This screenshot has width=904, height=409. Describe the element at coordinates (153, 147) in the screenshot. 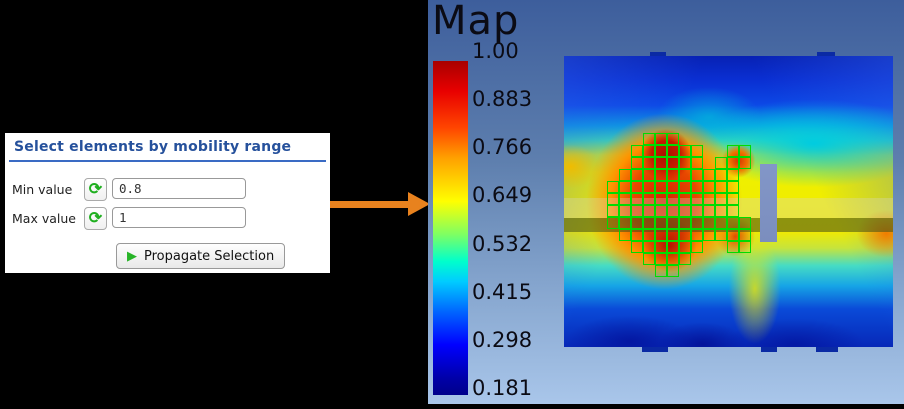

I see `dialog-title: Select elements by mobility range` at that location.